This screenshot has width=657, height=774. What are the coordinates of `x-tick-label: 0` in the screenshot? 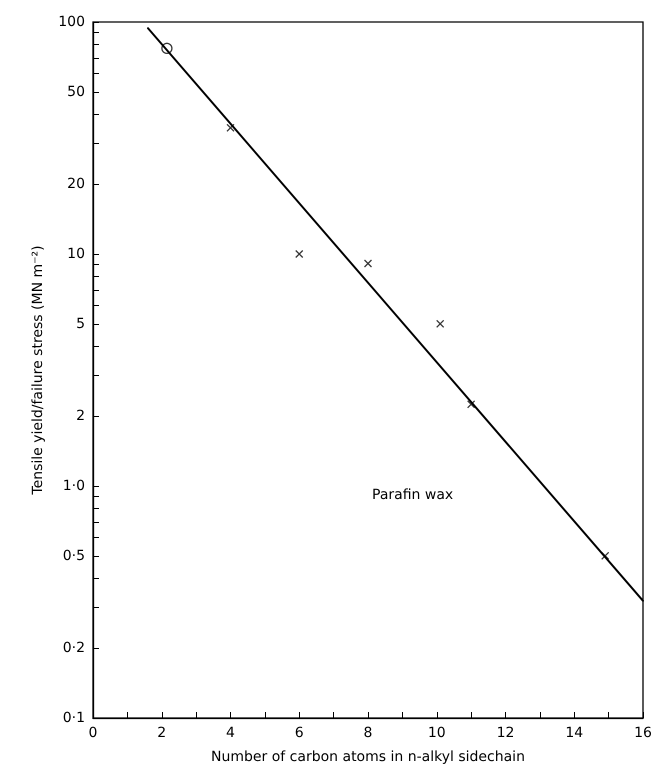 It's located at (93, 733).